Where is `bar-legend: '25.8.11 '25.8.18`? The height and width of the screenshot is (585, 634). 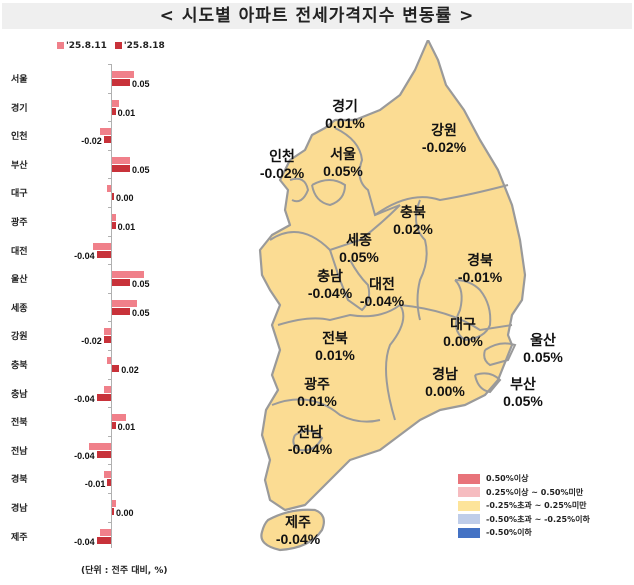
bar-legend: '25.8.11 '25.8.18 is located at coordinates (111, 46).